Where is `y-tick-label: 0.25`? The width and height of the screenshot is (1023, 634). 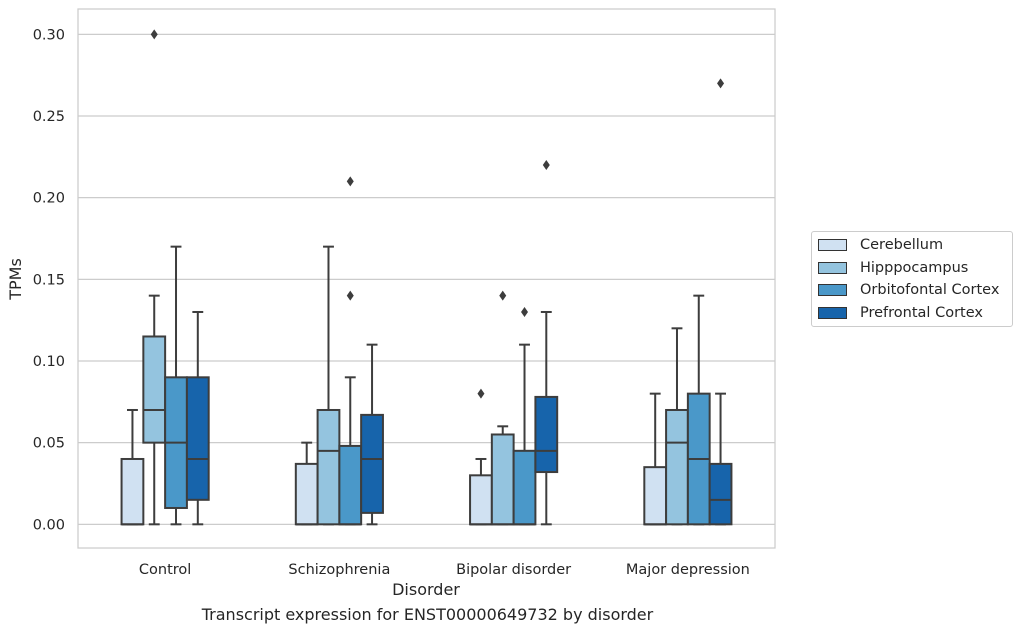
y-tick-label: 0.25 is located at coordinates (49, 117).